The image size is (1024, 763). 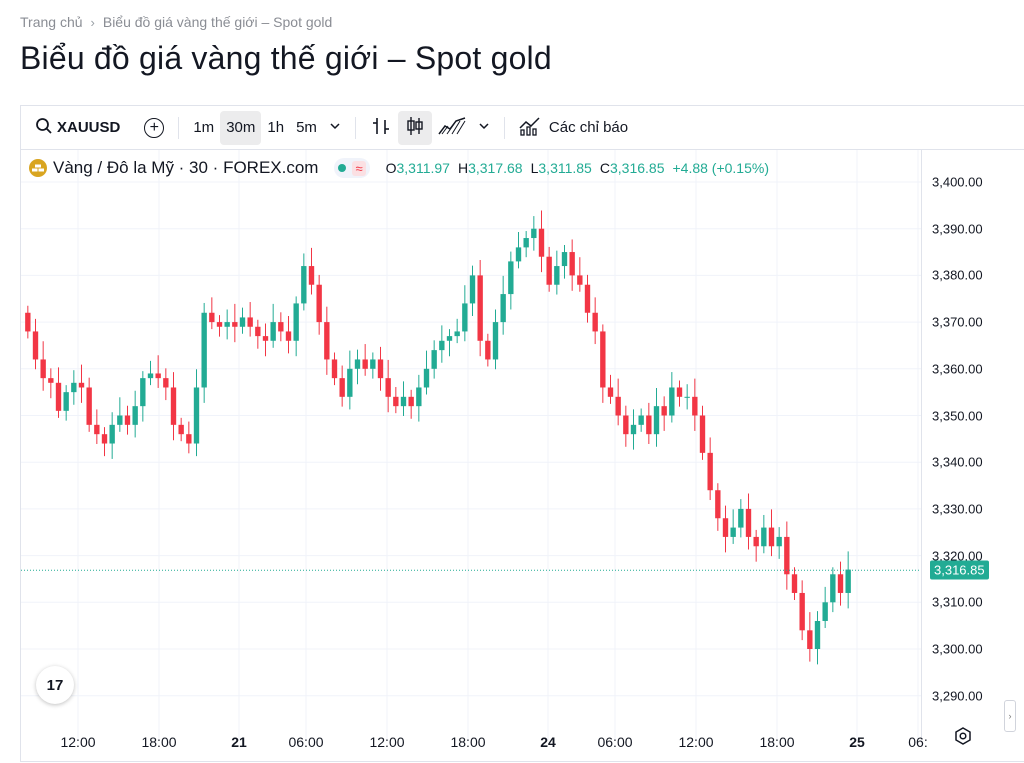 I want to click on price-tick-label: 3,320.00, so click(x=957, y=556).